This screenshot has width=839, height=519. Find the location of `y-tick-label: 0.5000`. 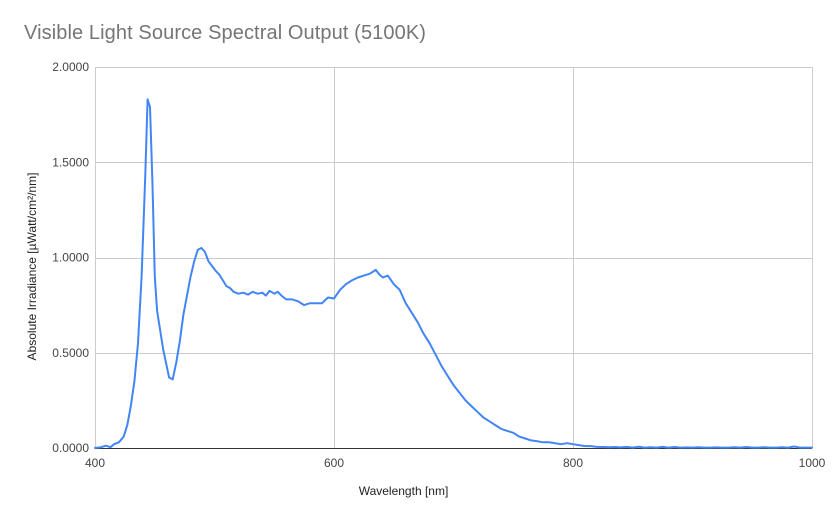

y-tick-label: 0.5000 is located at coordinates (70, 353).